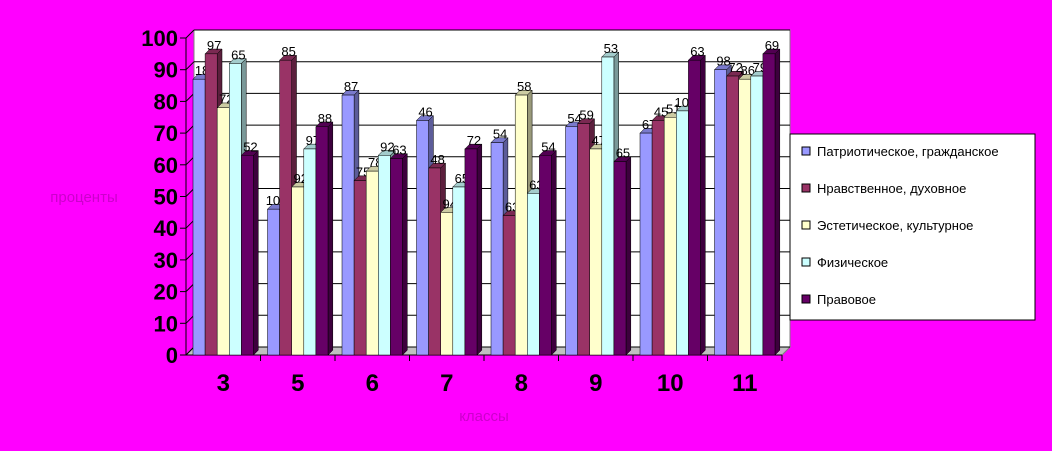  Describe the element at coordinates (351, 86) in the screenshot. I see `data-label: 87` at that location.